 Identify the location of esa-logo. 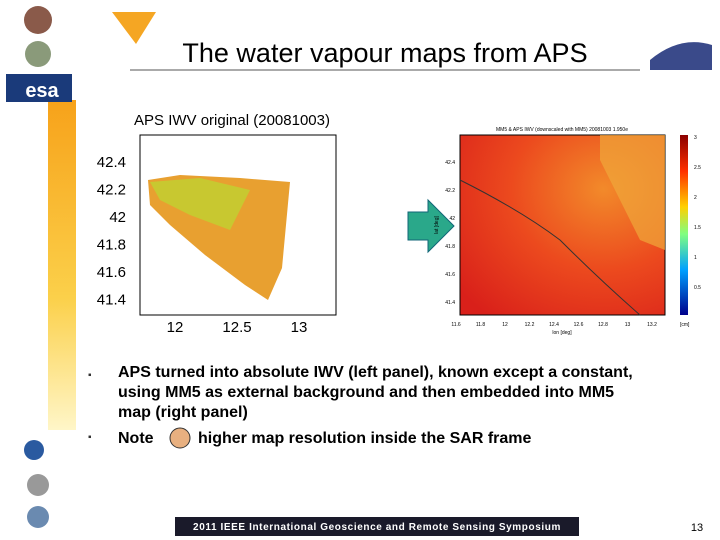
(39, 88).